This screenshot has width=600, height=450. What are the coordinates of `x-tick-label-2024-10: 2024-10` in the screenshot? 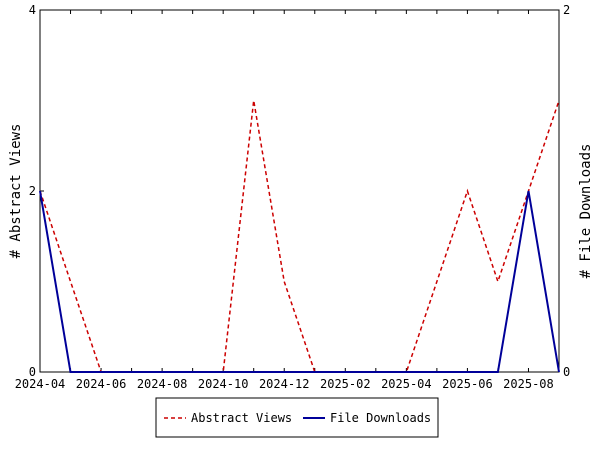 It's located at (223, 384).